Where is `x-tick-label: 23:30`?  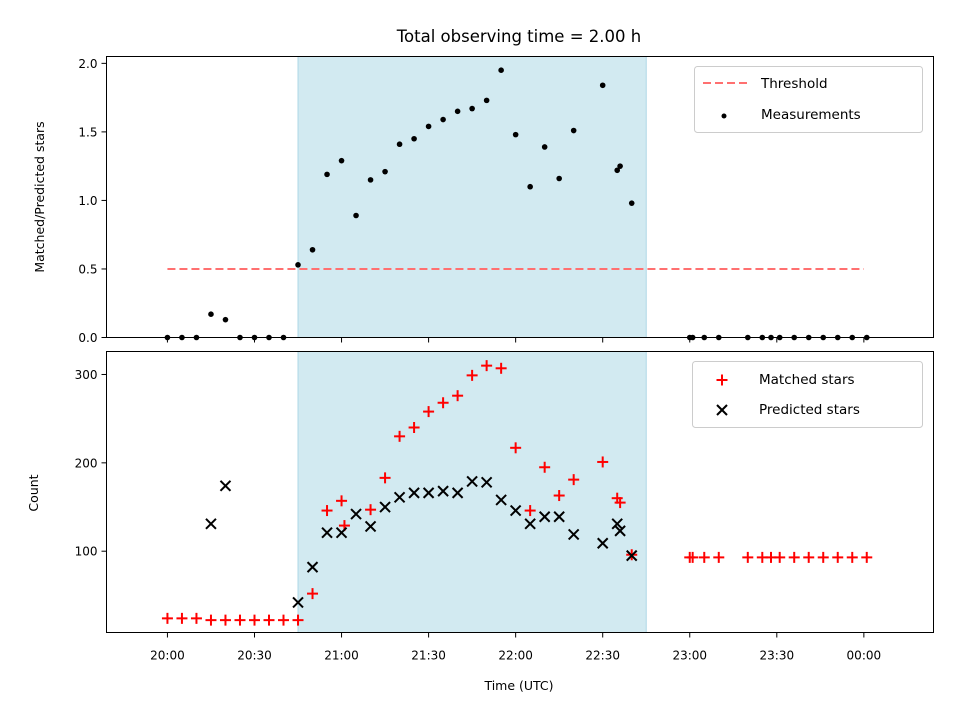
x-tick-label: 23:30 is located at coordinates (777, 656).